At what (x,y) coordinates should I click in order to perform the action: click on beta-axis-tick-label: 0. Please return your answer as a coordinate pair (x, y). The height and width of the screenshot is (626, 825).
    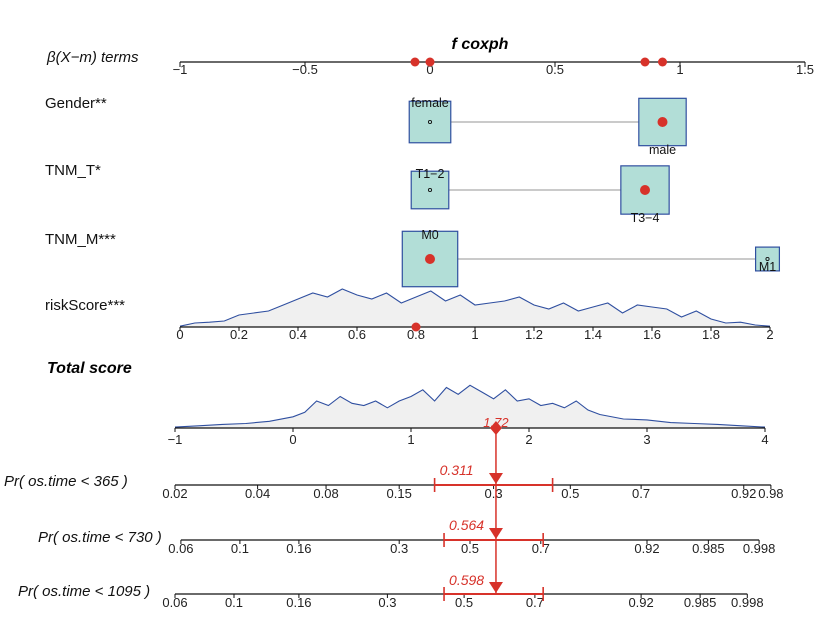
    Looking at the image, I should click on (429, 69).